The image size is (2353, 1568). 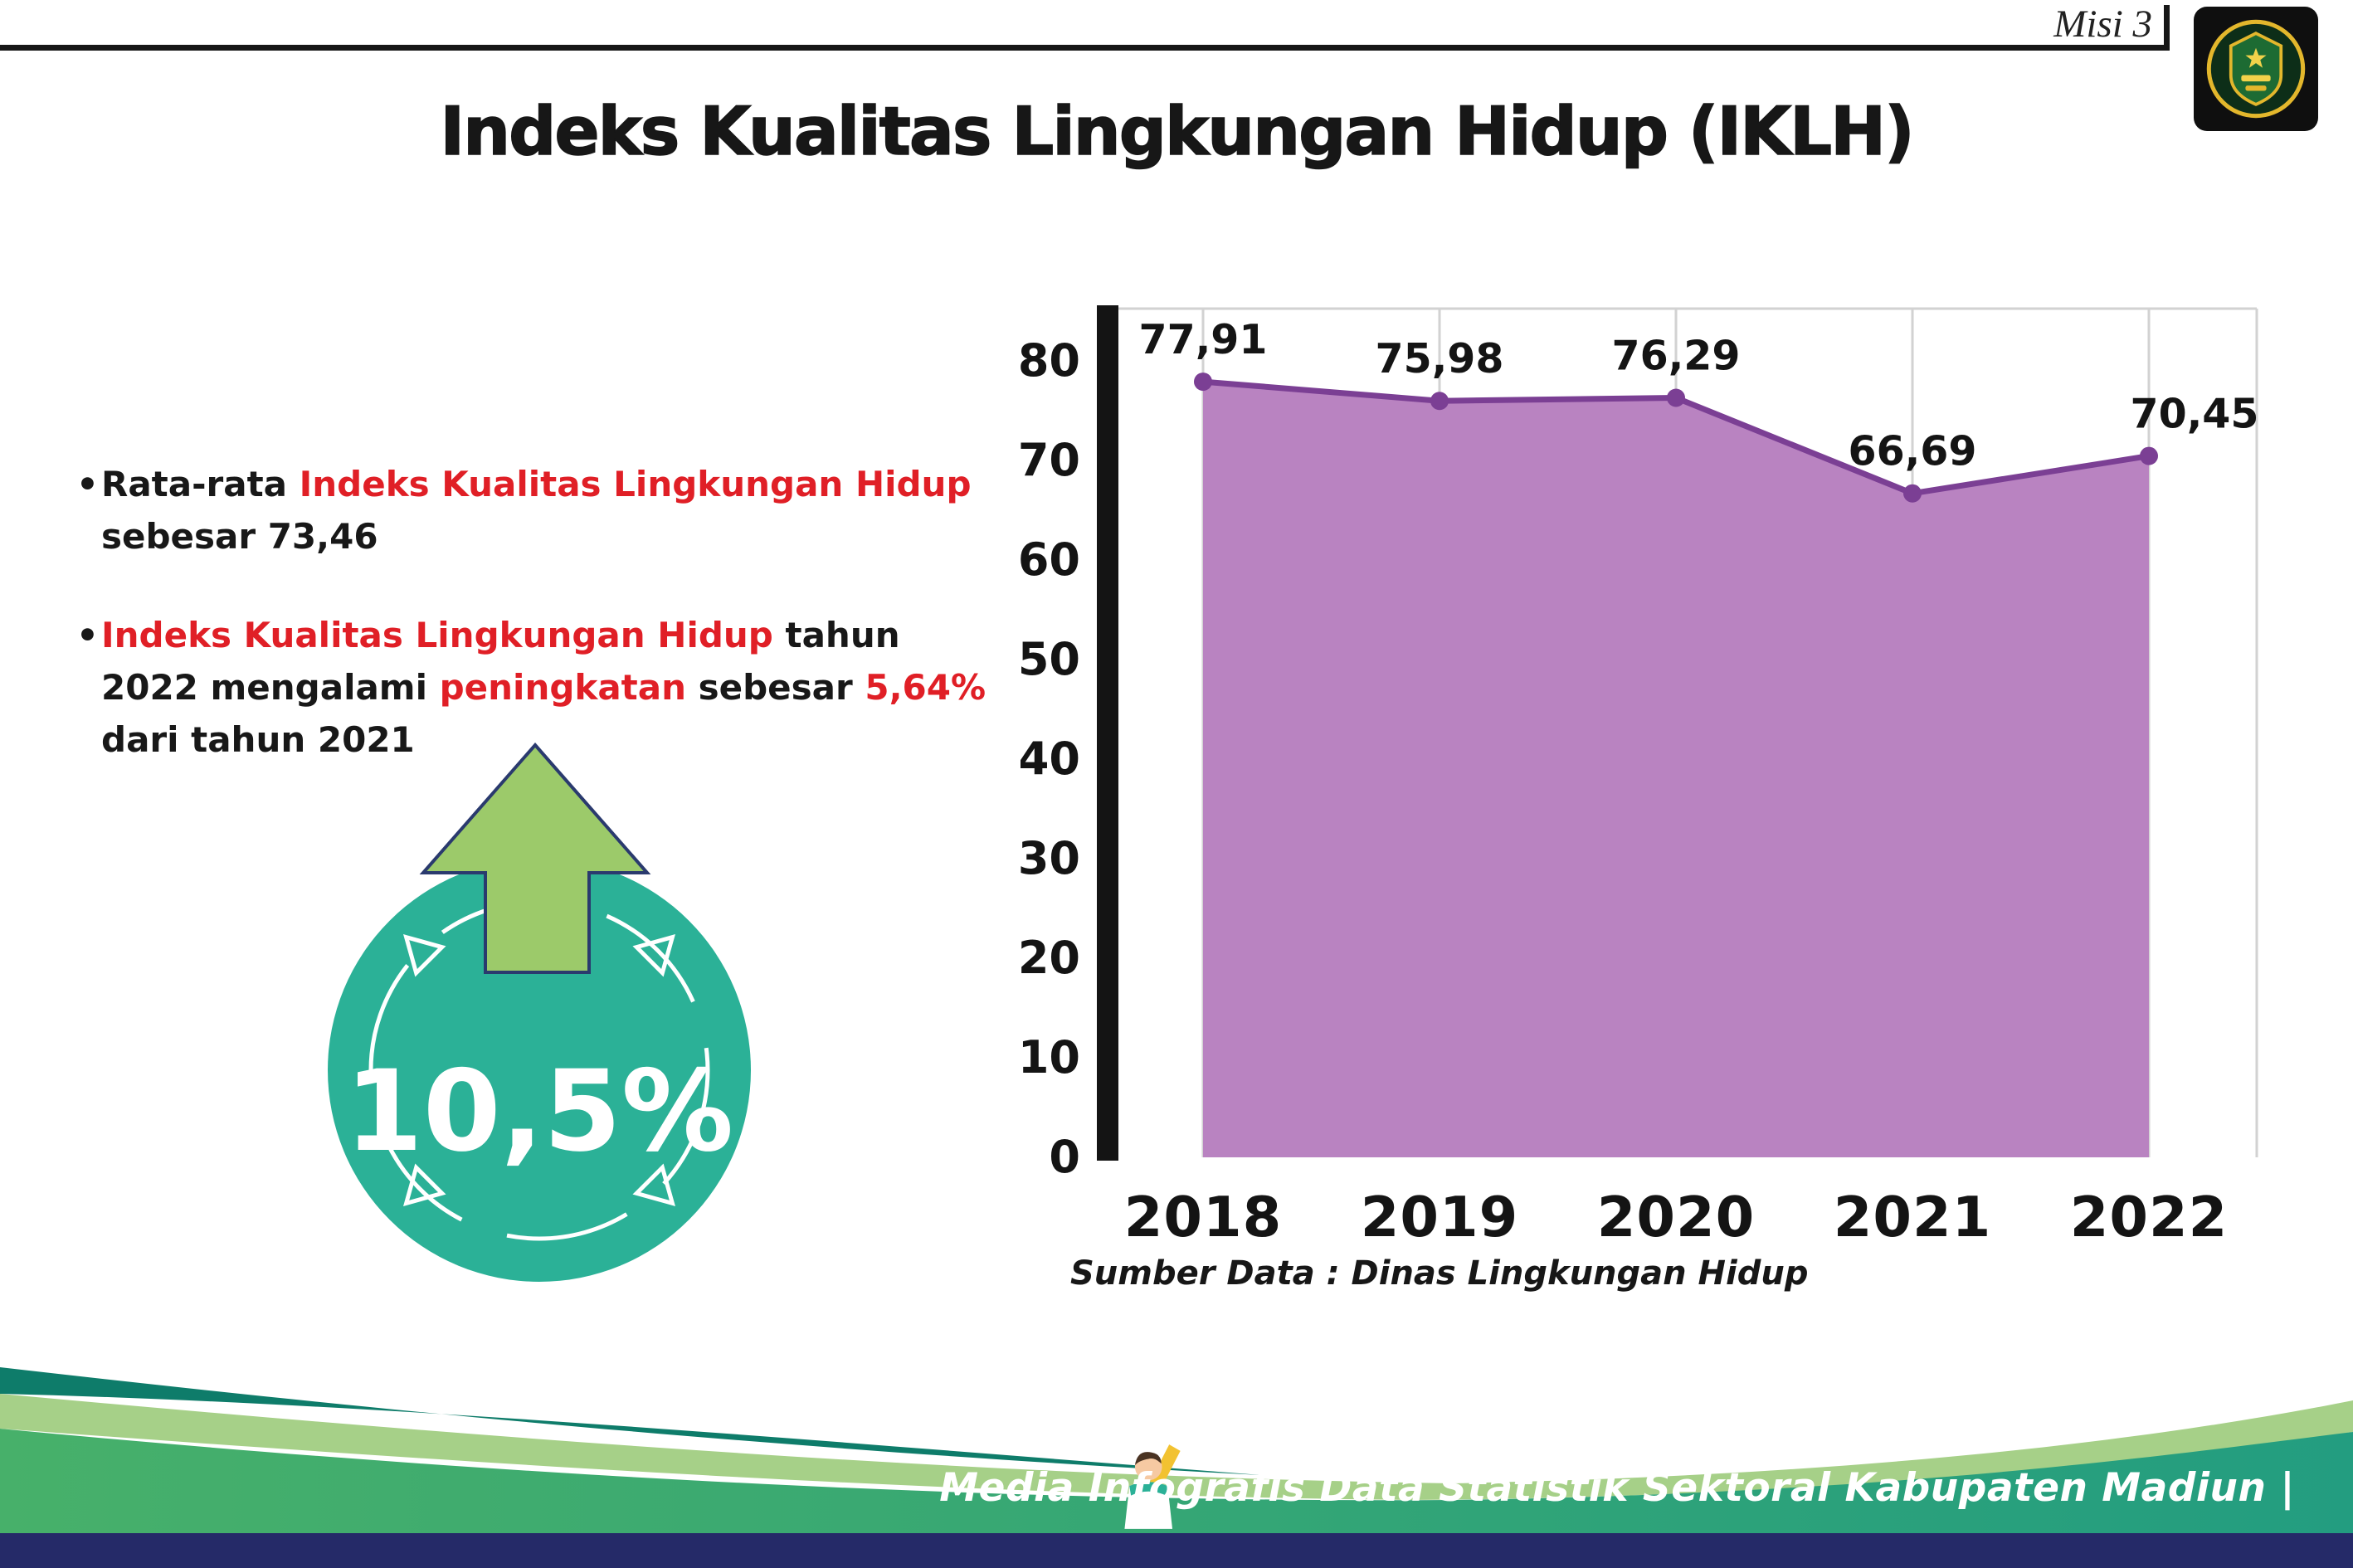 I want to click on x-tick-label: 2021, so click(x=1912, y=1217).